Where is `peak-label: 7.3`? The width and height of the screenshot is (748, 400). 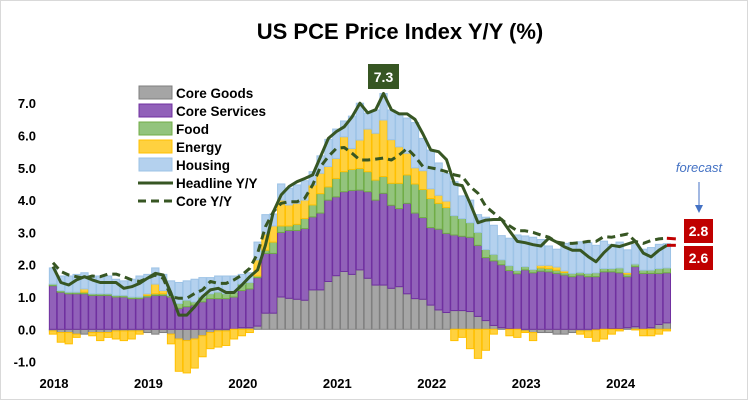
peak-label: 7.3 is located at coordinates (384, 77).